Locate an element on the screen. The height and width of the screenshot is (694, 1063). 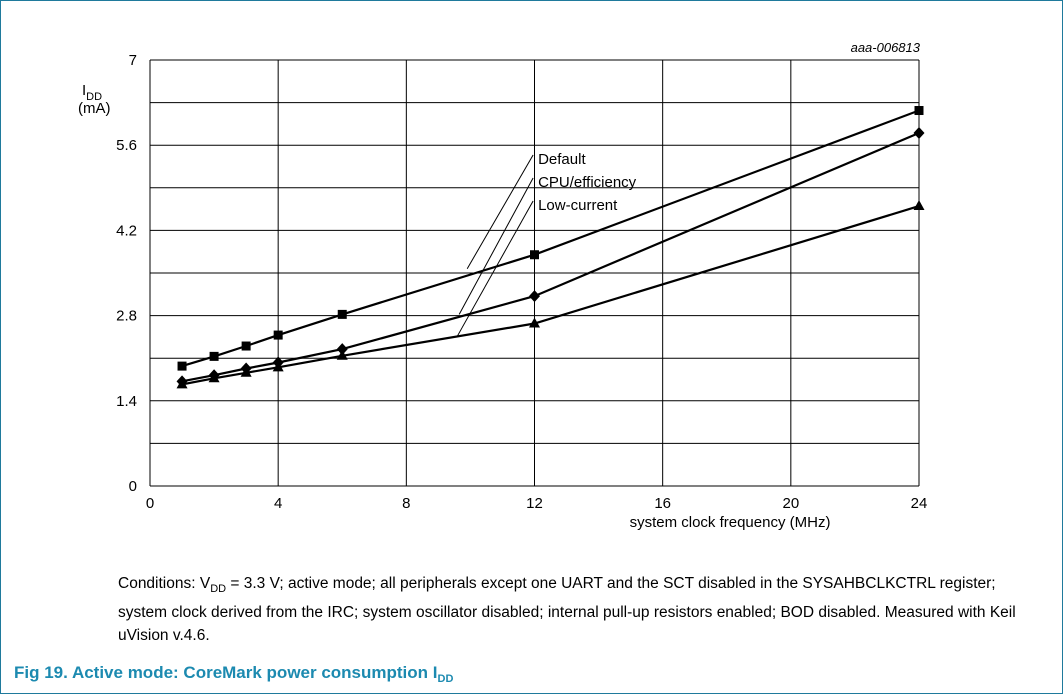
y-tick-label: 0 is located at coordinates (133, 486).